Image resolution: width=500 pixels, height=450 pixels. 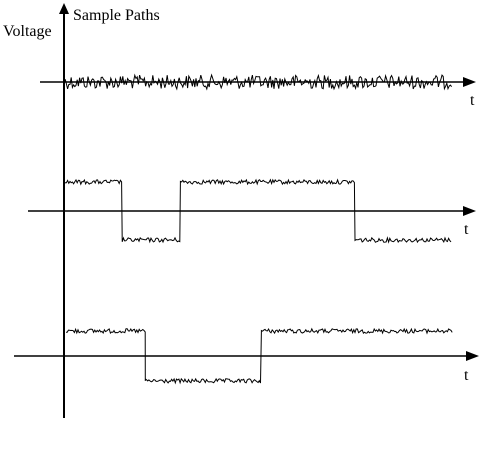 What do you see at coordinates (466, 229) in the screenshot?
I see `time-axis-2-label: t` at bounding box center [466, 229].